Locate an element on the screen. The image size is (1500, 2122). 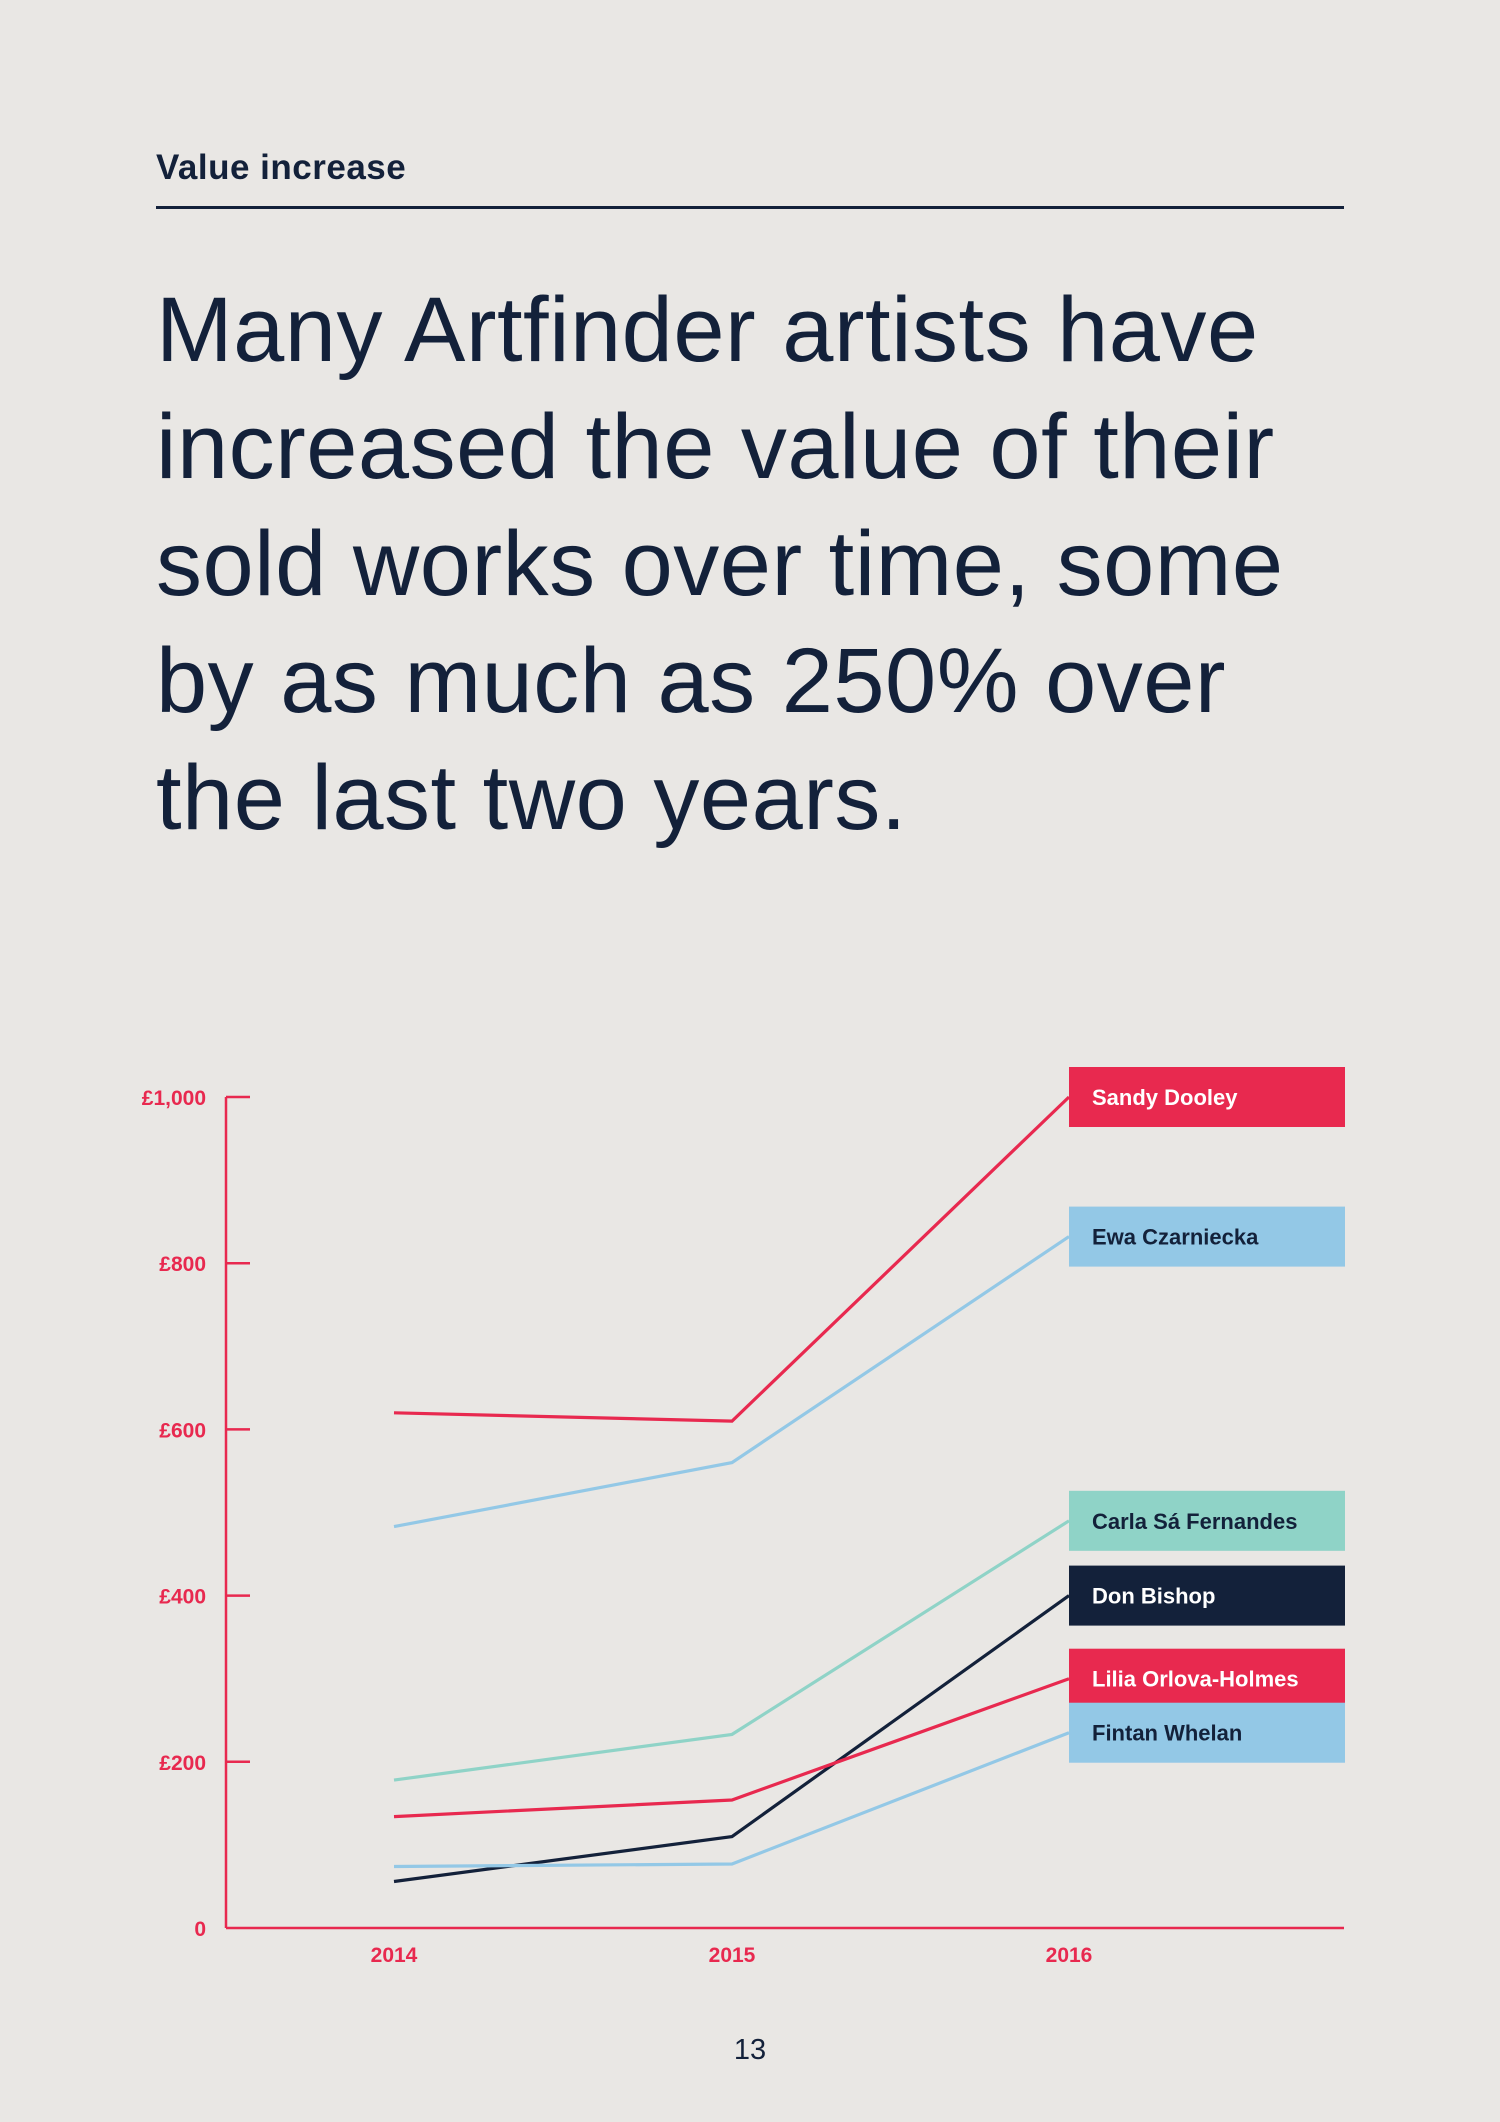
series-label: Ewa Czarniecka is located at coordinates (1207, 1236).